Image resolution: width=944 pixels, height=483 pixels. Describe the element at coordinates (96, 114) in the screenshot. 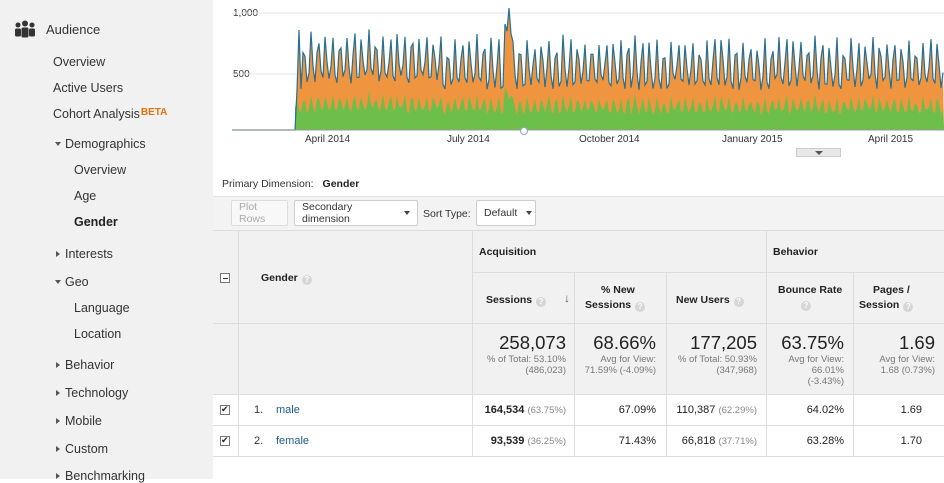

I see `cohort-label: Cohort Analysis` at that location.